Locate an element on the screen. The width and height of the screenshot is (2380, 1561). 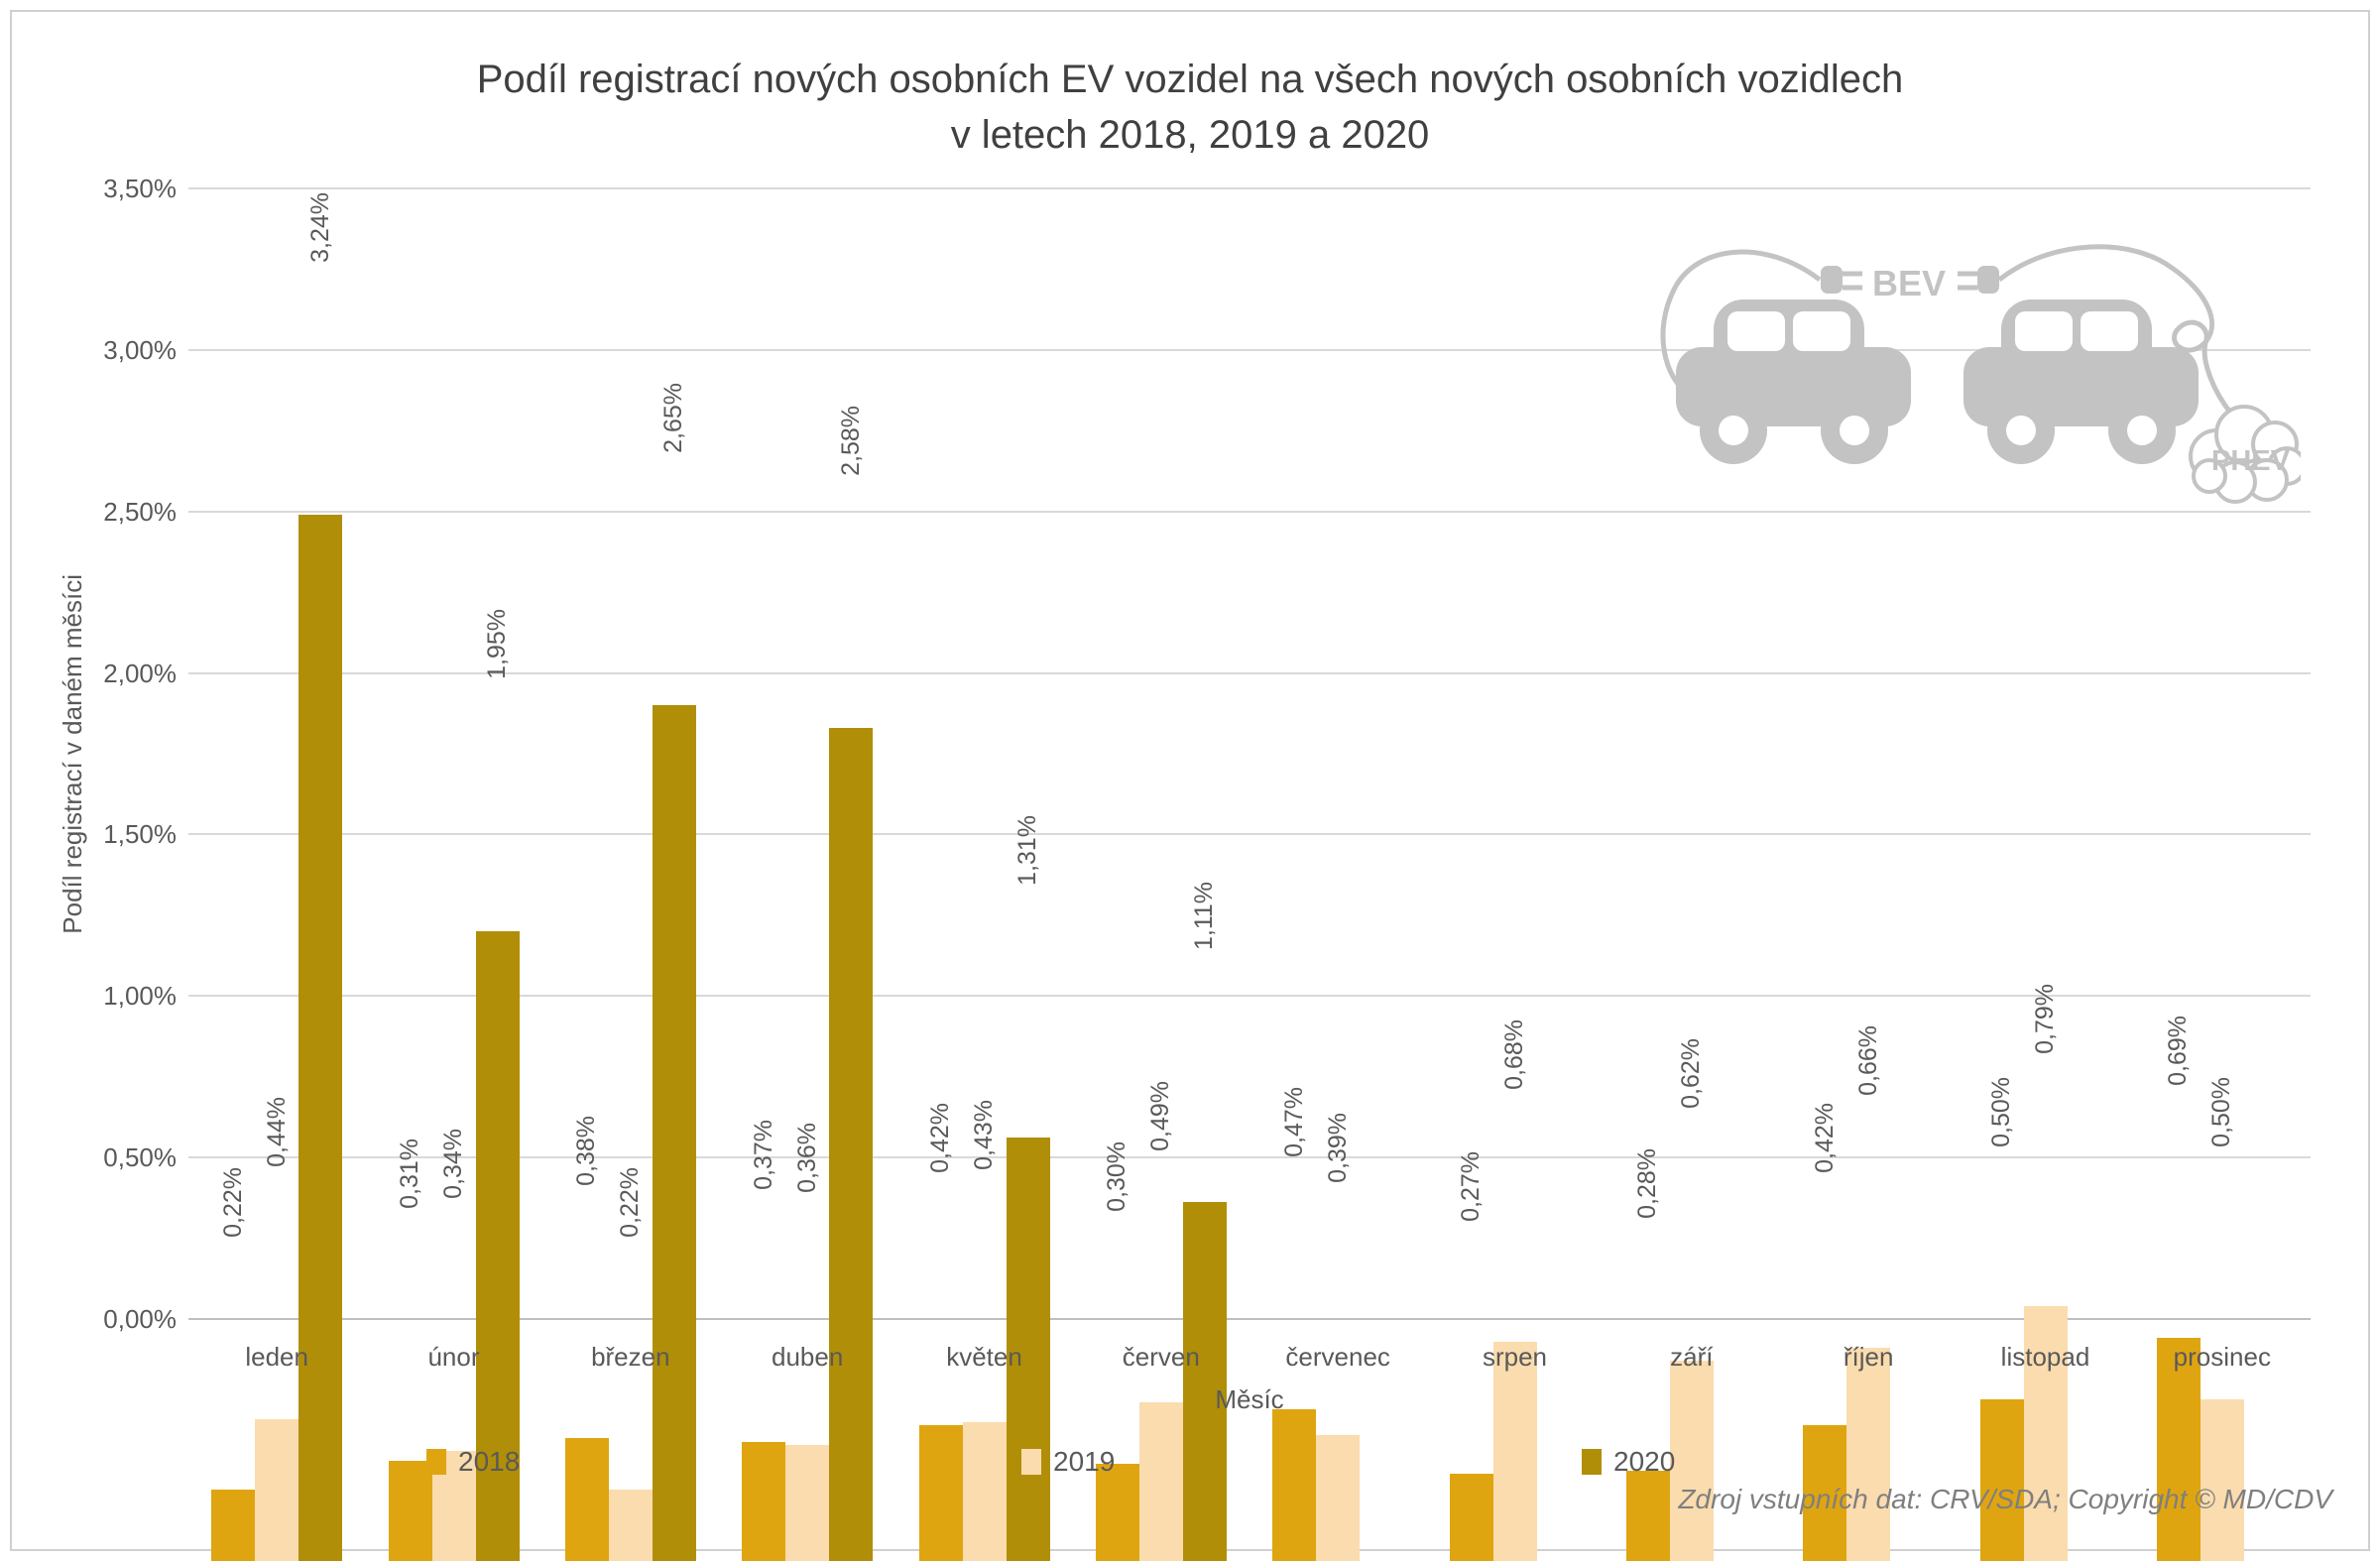
bar-value-label: 0,44% is located at coordinates (276, 1131).